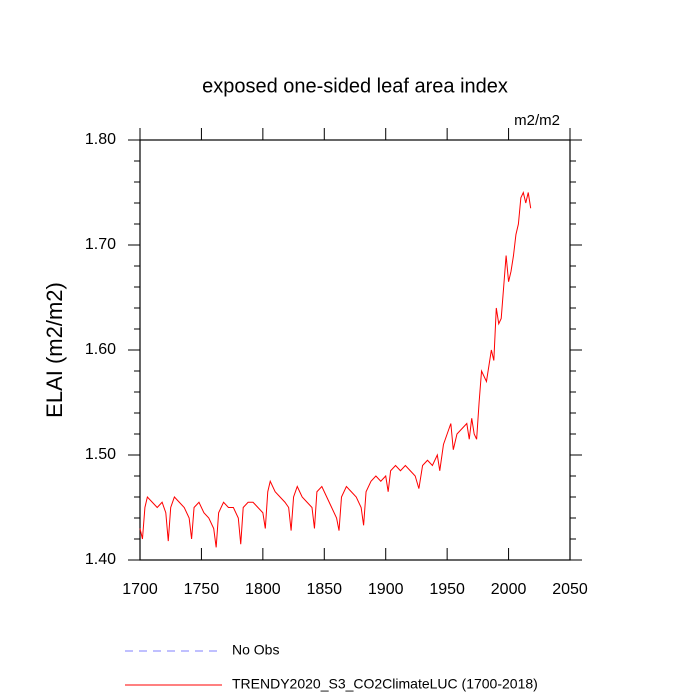 The image size is (700, 700). What do you see at coordinates (570, 589) in the screenshot?
I see `x-tick-label: 2050` at bounding box center [570, 589].